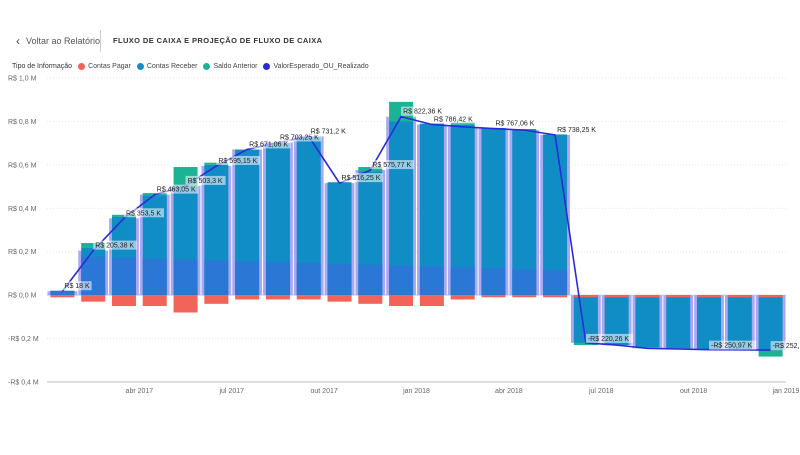 This screenshot has height=455, width=800. I want to click on y-tick-label: -R$ 0,4 M, so click(23, 383).